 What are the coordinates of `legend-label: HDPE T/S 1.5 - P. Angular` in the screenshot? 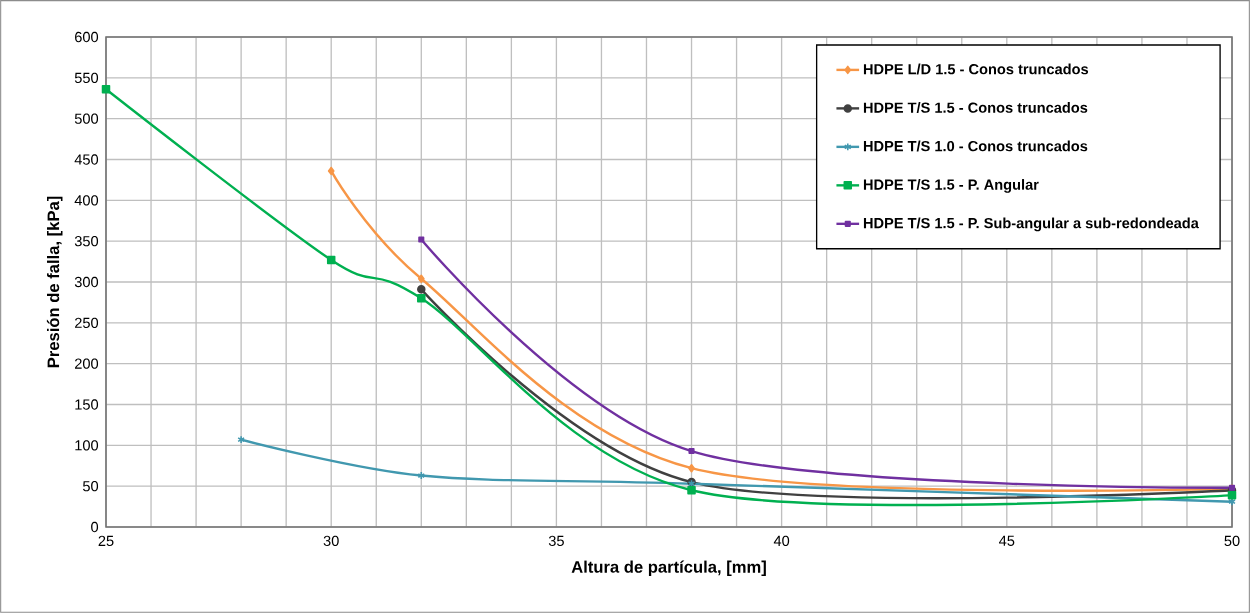 It's located at (951, 186).